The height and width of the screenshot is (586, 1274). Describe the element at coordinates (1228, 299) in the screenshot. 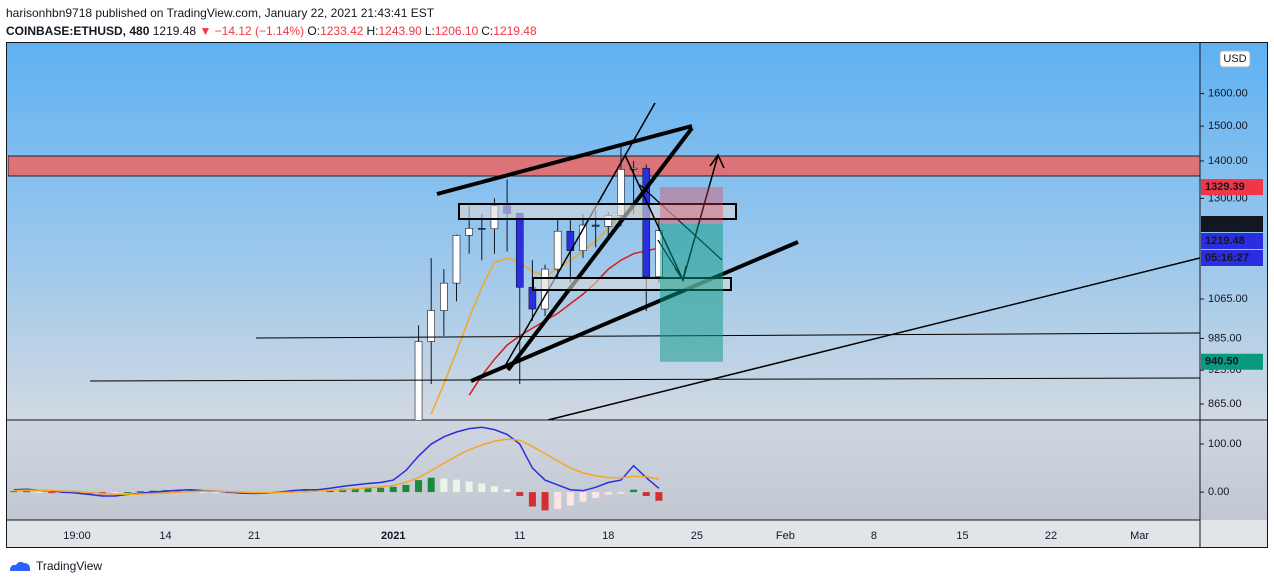

I see `y-tick-label: 1065.00` at that location.